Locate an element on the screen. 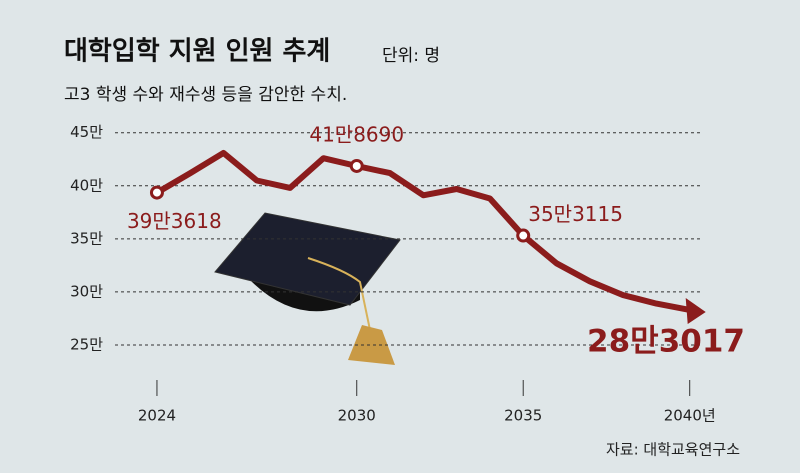 This screenshot has width=800, height=473. y-tick-label: 40만 is located at coordinates (86, 185).